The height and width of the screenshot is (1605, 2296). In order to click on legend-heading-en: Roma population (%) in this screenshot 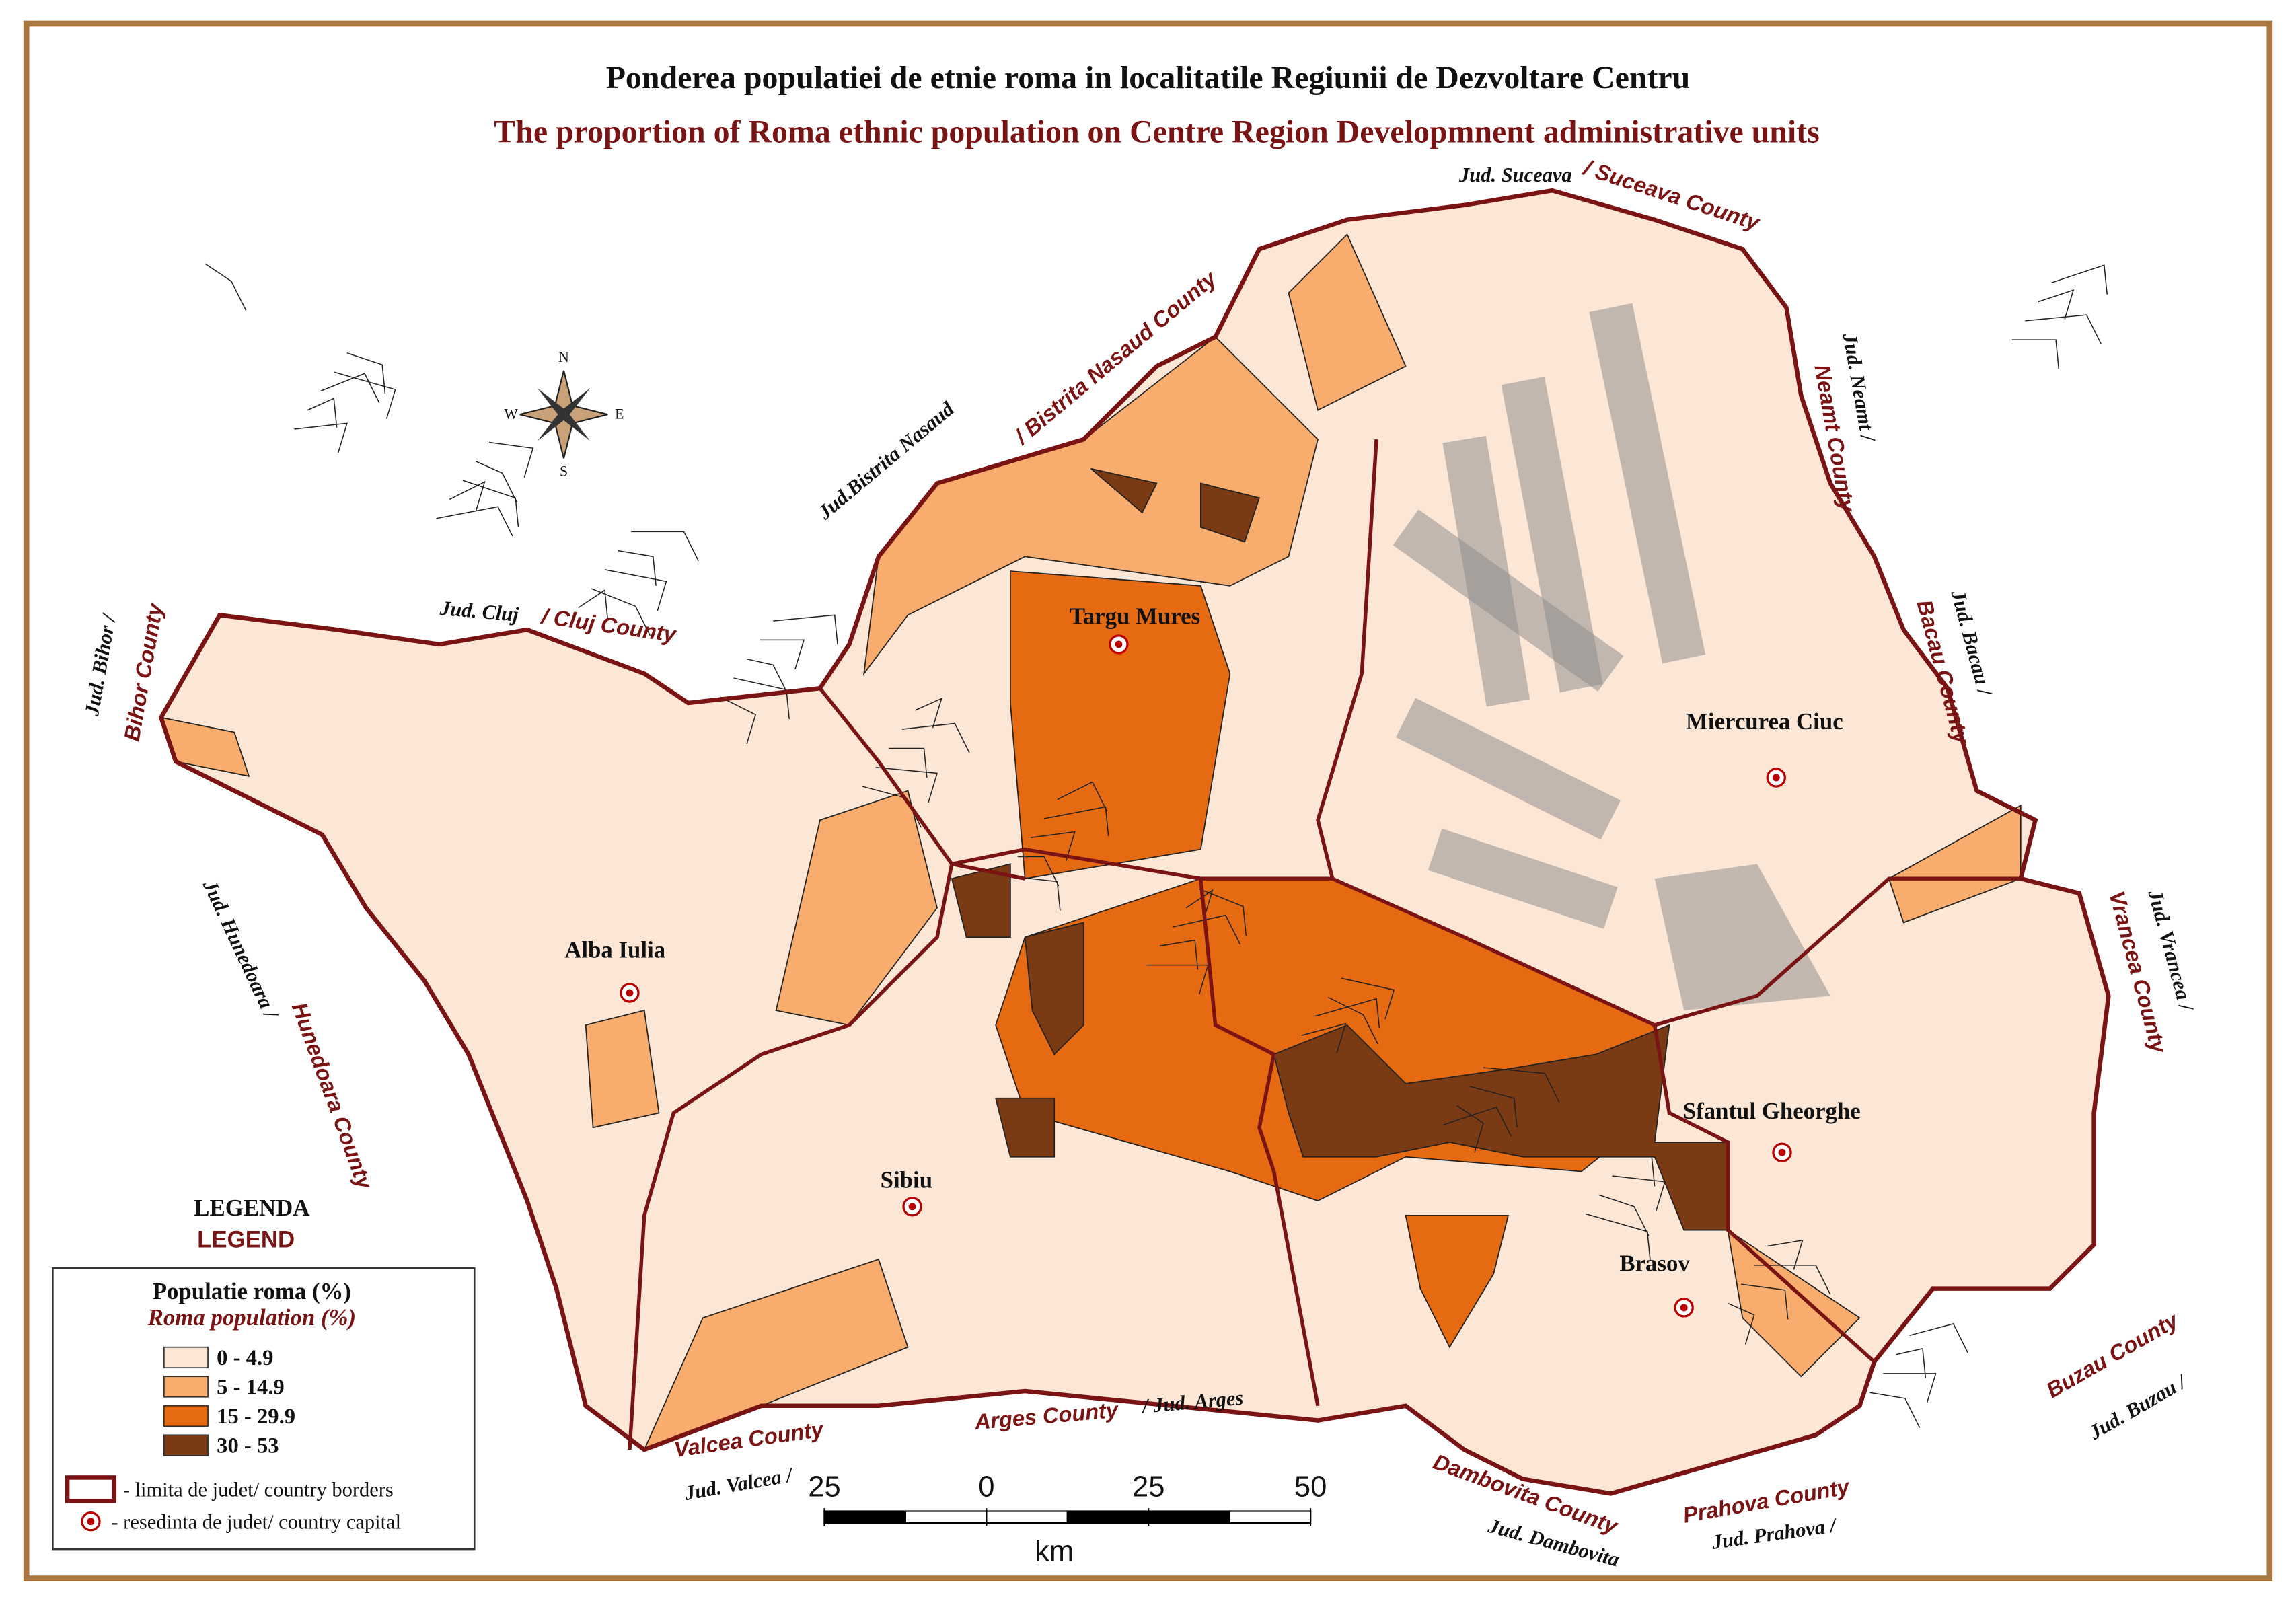, I will do `click(251, 1317)`.